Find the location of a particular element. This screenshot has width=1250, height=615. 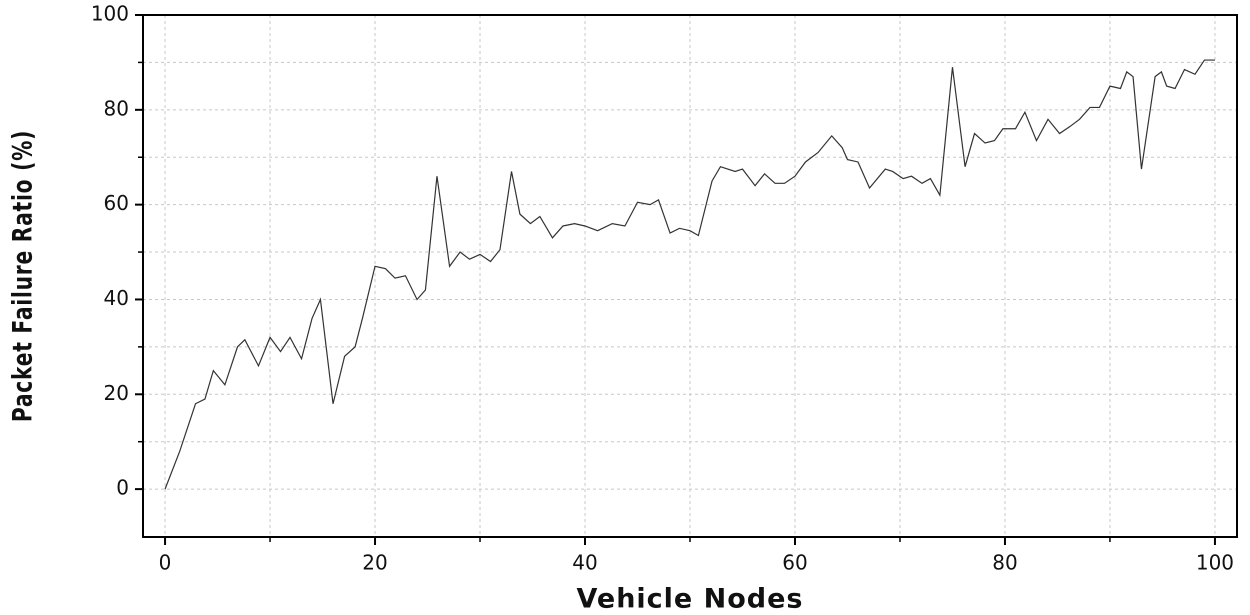

y-tick-label: 40 is located at coordinates (116, 298).